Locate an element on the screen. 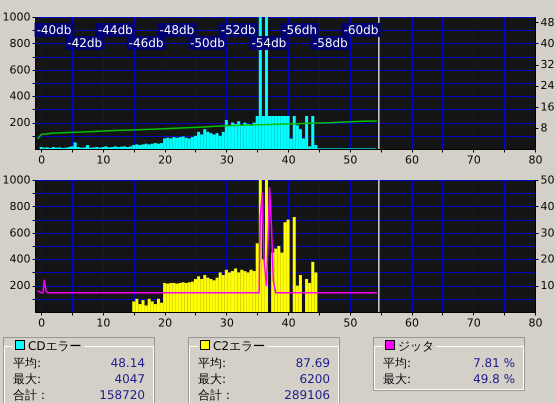 This screenshot has width=556, height=403. annotation: -42db is located at coordinates (84, 43).